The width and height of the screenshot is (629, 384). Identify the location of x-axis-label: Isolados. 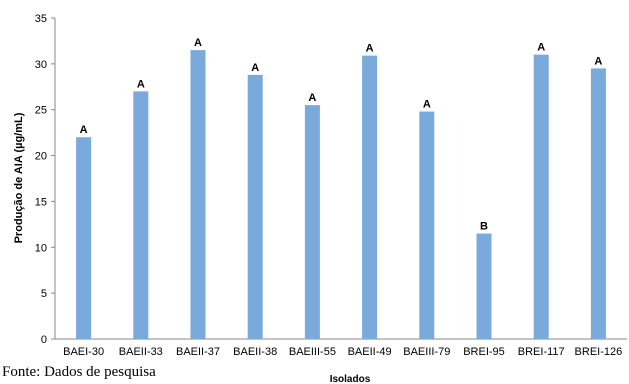
(350, 379).